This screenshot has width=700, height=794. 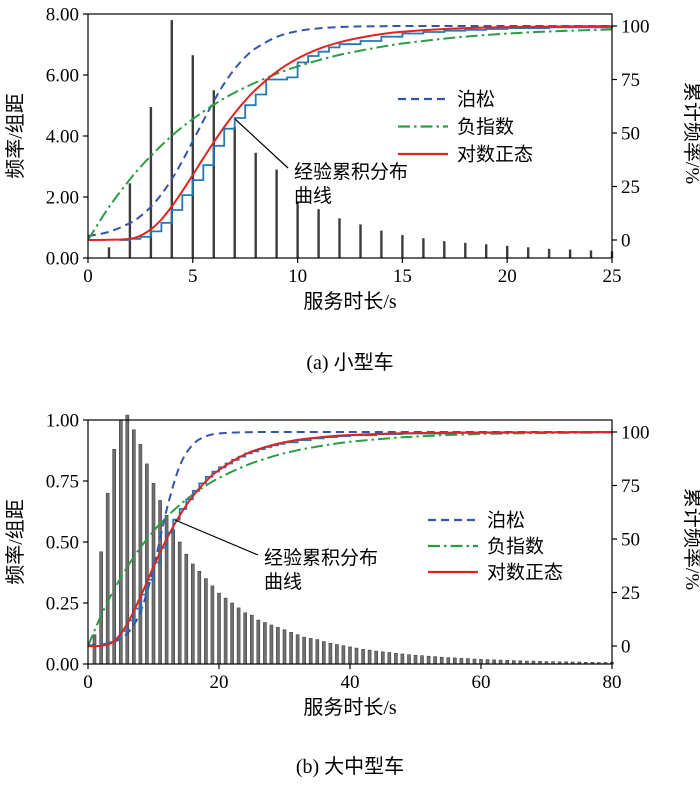 I want to click on chart-b-ylabel-right: 累计频率/%, so click(x=690, y=539).